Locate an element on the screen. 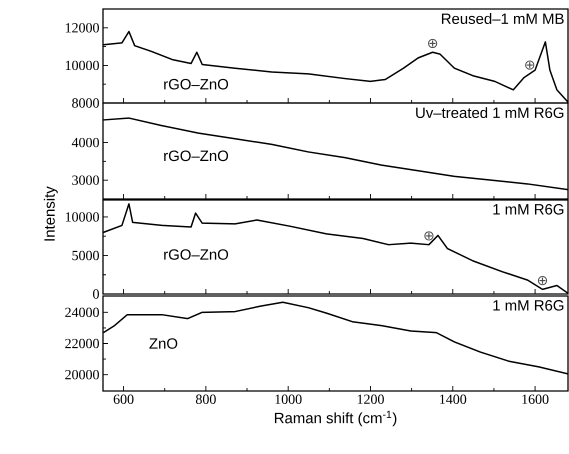 This screenshot has width=569, height=454. y-tick-label: 24000 is located at coordinates (82, 313).